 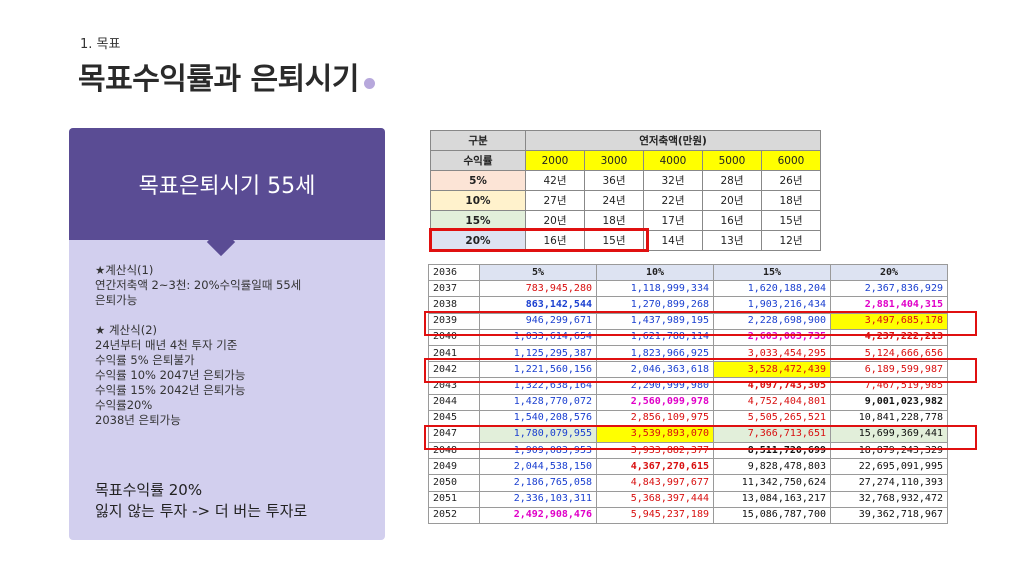 I want to click on rate-label: 5%, so click(x=478, y=180).